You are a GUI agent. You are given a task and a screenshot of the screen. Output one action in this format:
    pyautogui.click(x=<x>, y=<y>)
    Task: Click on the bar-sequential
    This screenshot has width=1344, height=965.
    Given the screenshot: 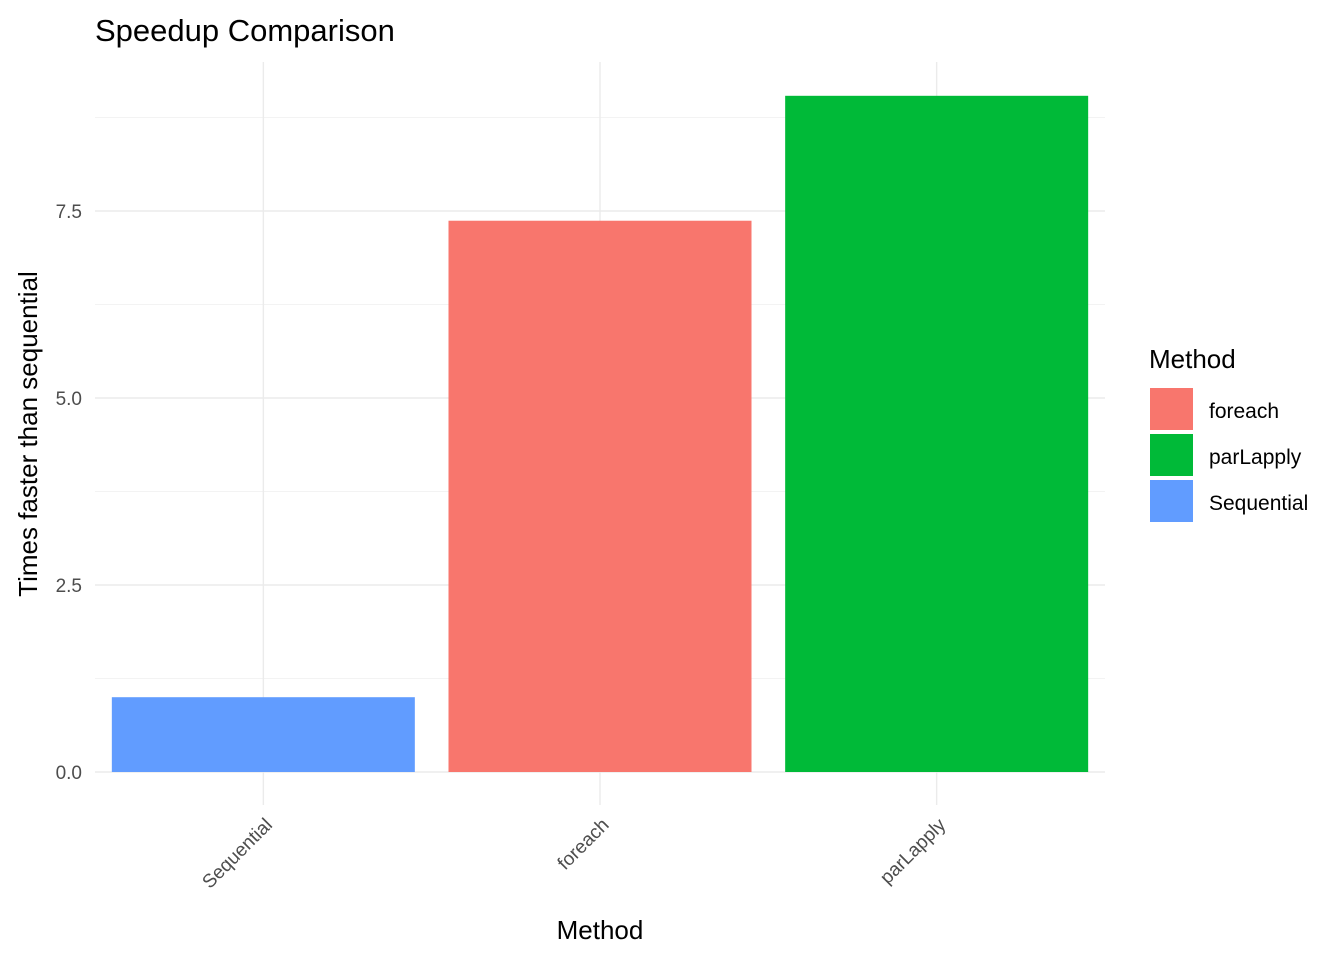 What is the action you would take?
    pyautogui.click(x=263, y=734)
    